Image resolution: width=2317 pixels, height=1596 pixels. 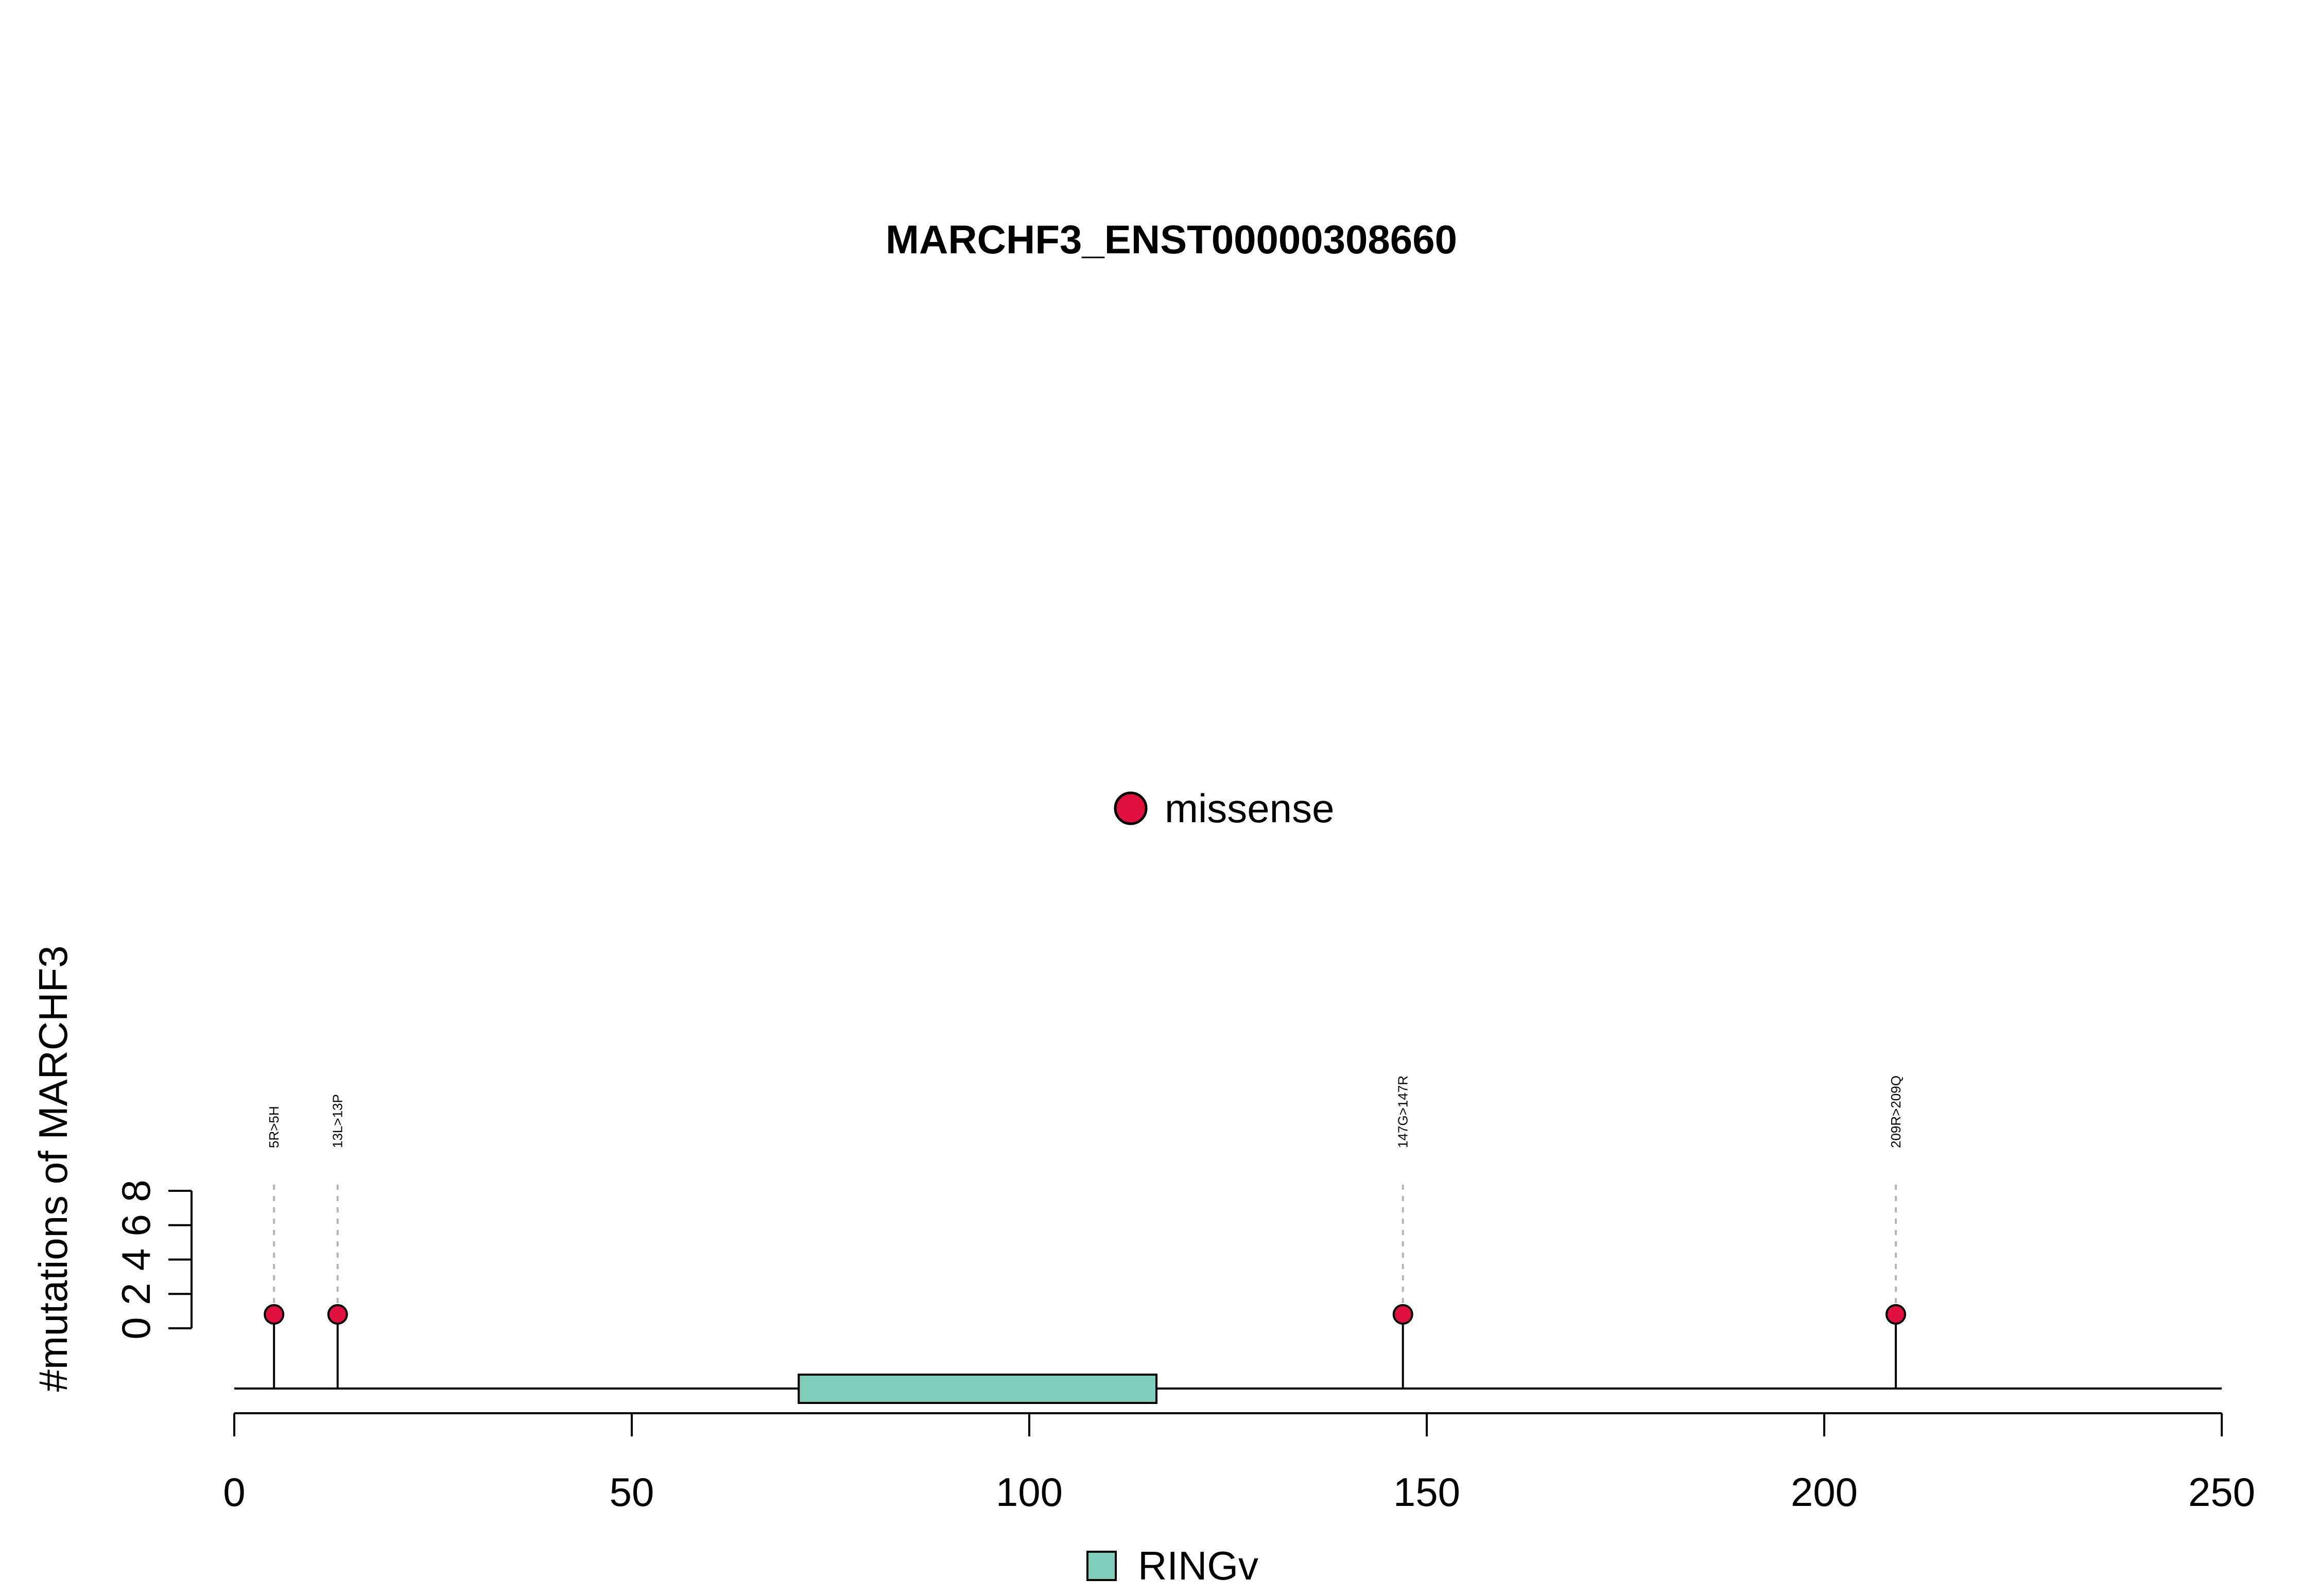 What do you see at coordinates (136, 1260) in the screenshot?
I see `y-tick-label-4: 4` at bounding box center [136, 1260].